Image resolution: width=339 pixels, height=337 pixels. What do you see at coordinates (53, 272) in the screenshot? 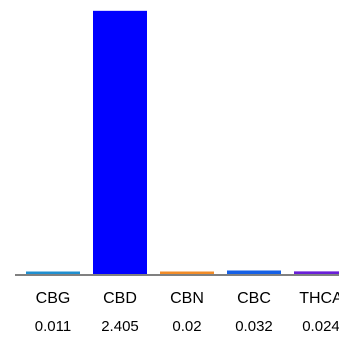
I see `bar-cbg` at bounding box center [53, 272].